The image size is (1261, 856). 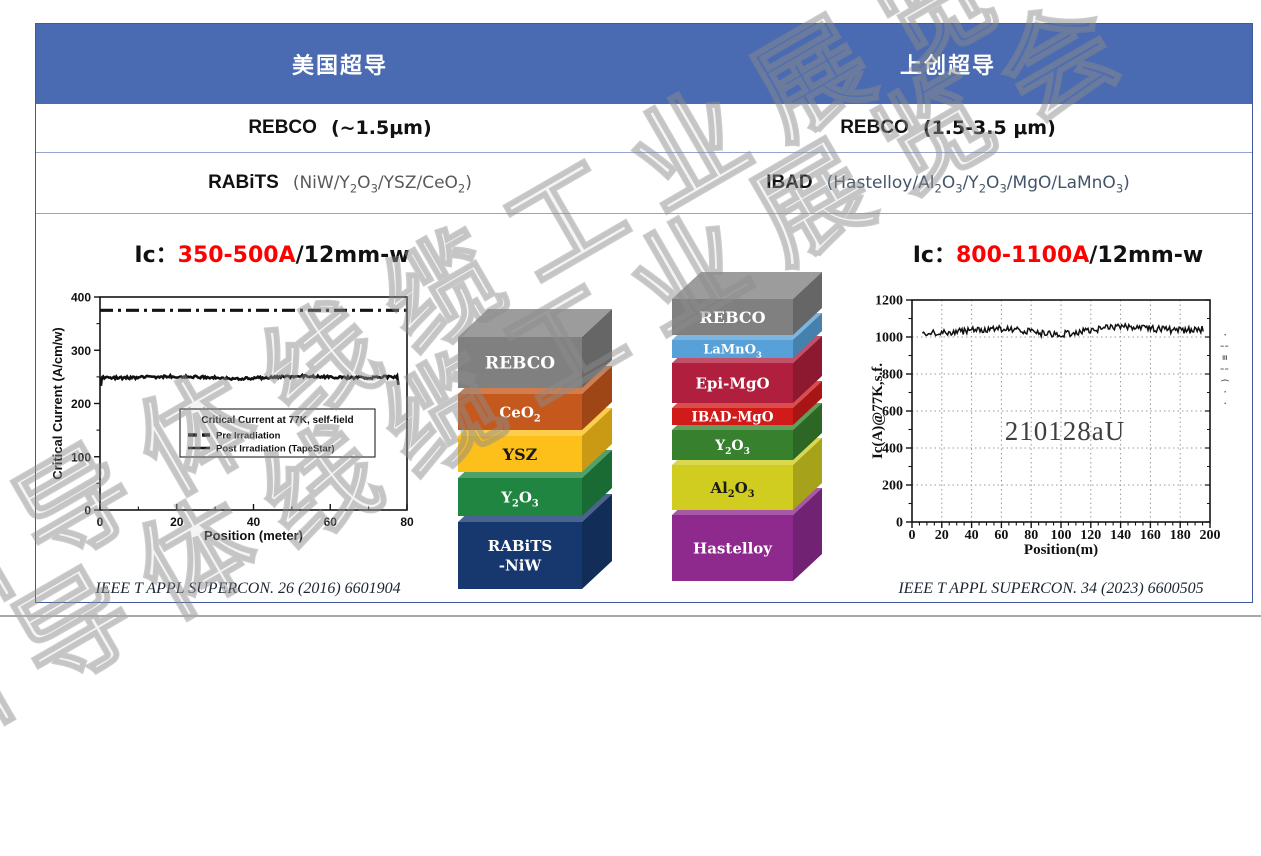 I want to click on bottom-rule, so click(x=630, y=616).